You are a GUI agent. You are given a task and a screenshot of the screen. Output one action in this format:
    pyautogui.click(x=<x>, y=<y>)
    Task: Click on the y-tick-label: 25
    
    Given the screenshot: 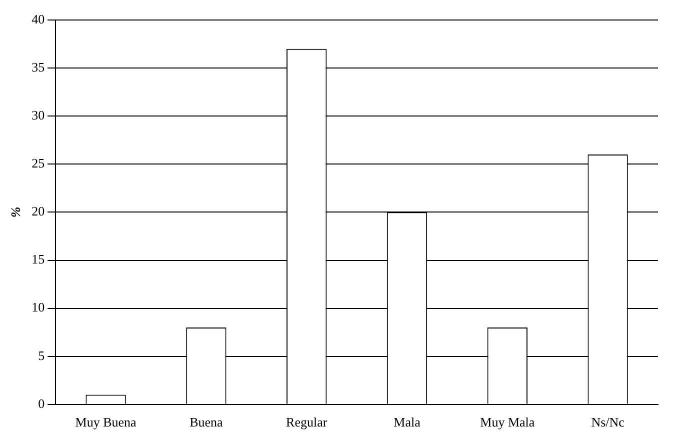 What is the action you would take?
    pyautogui.click(x=38, y=163)
    